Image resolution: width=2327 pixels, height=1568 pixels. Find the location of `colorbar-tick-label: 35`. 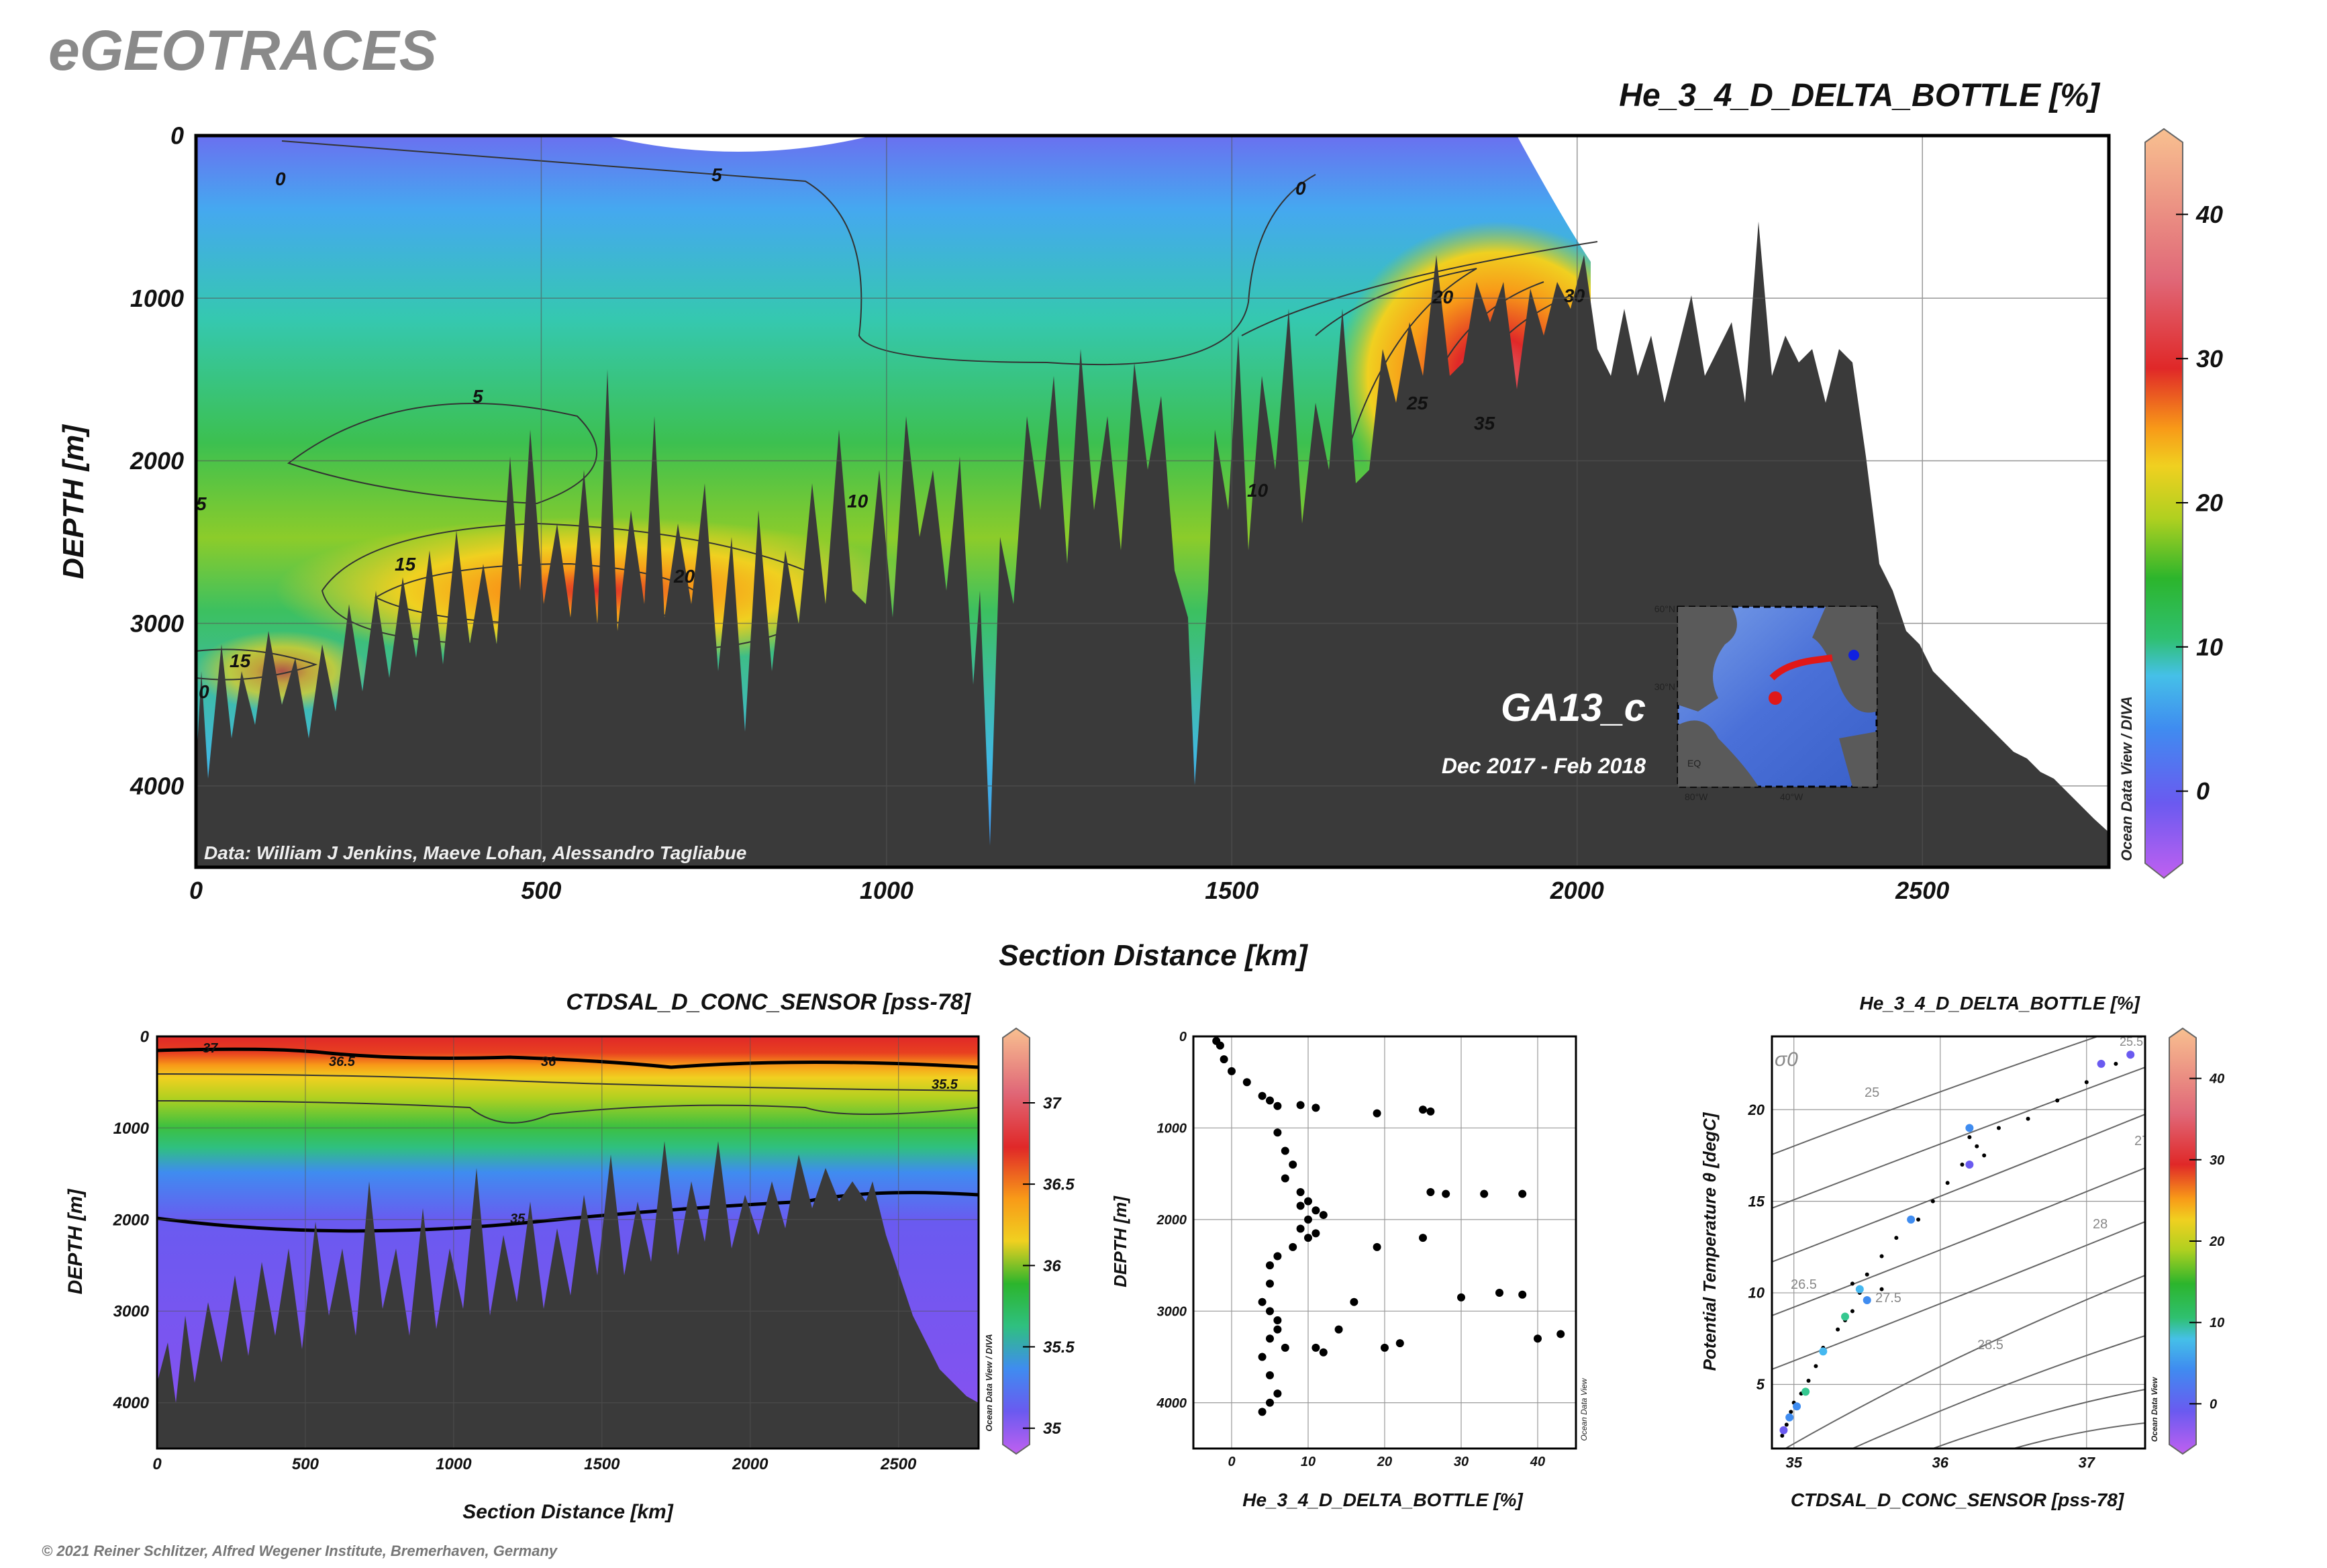

colorbar-tick-label: 35 is located at coordinates (1052, 1429).